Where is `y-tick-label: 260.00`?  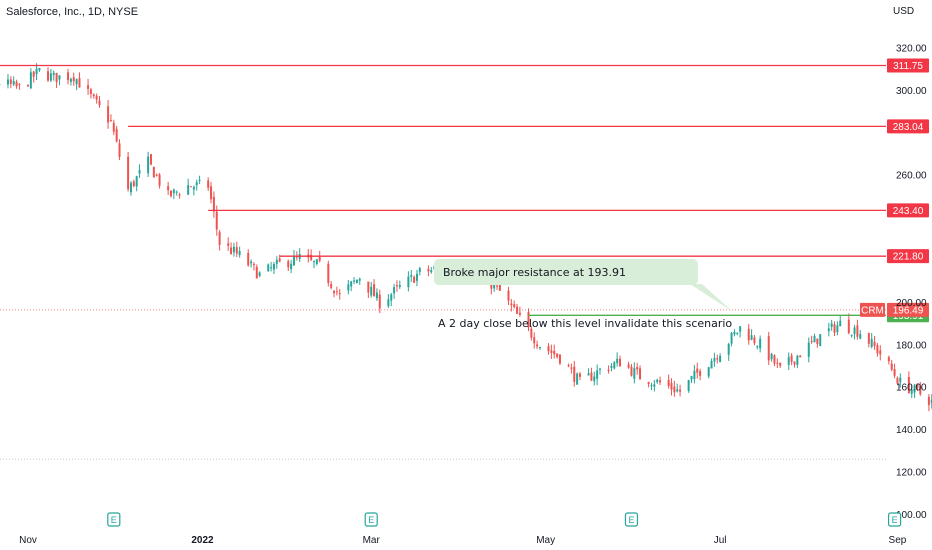 y-tick-label: 260.00 is located at coordinates (911, 176).